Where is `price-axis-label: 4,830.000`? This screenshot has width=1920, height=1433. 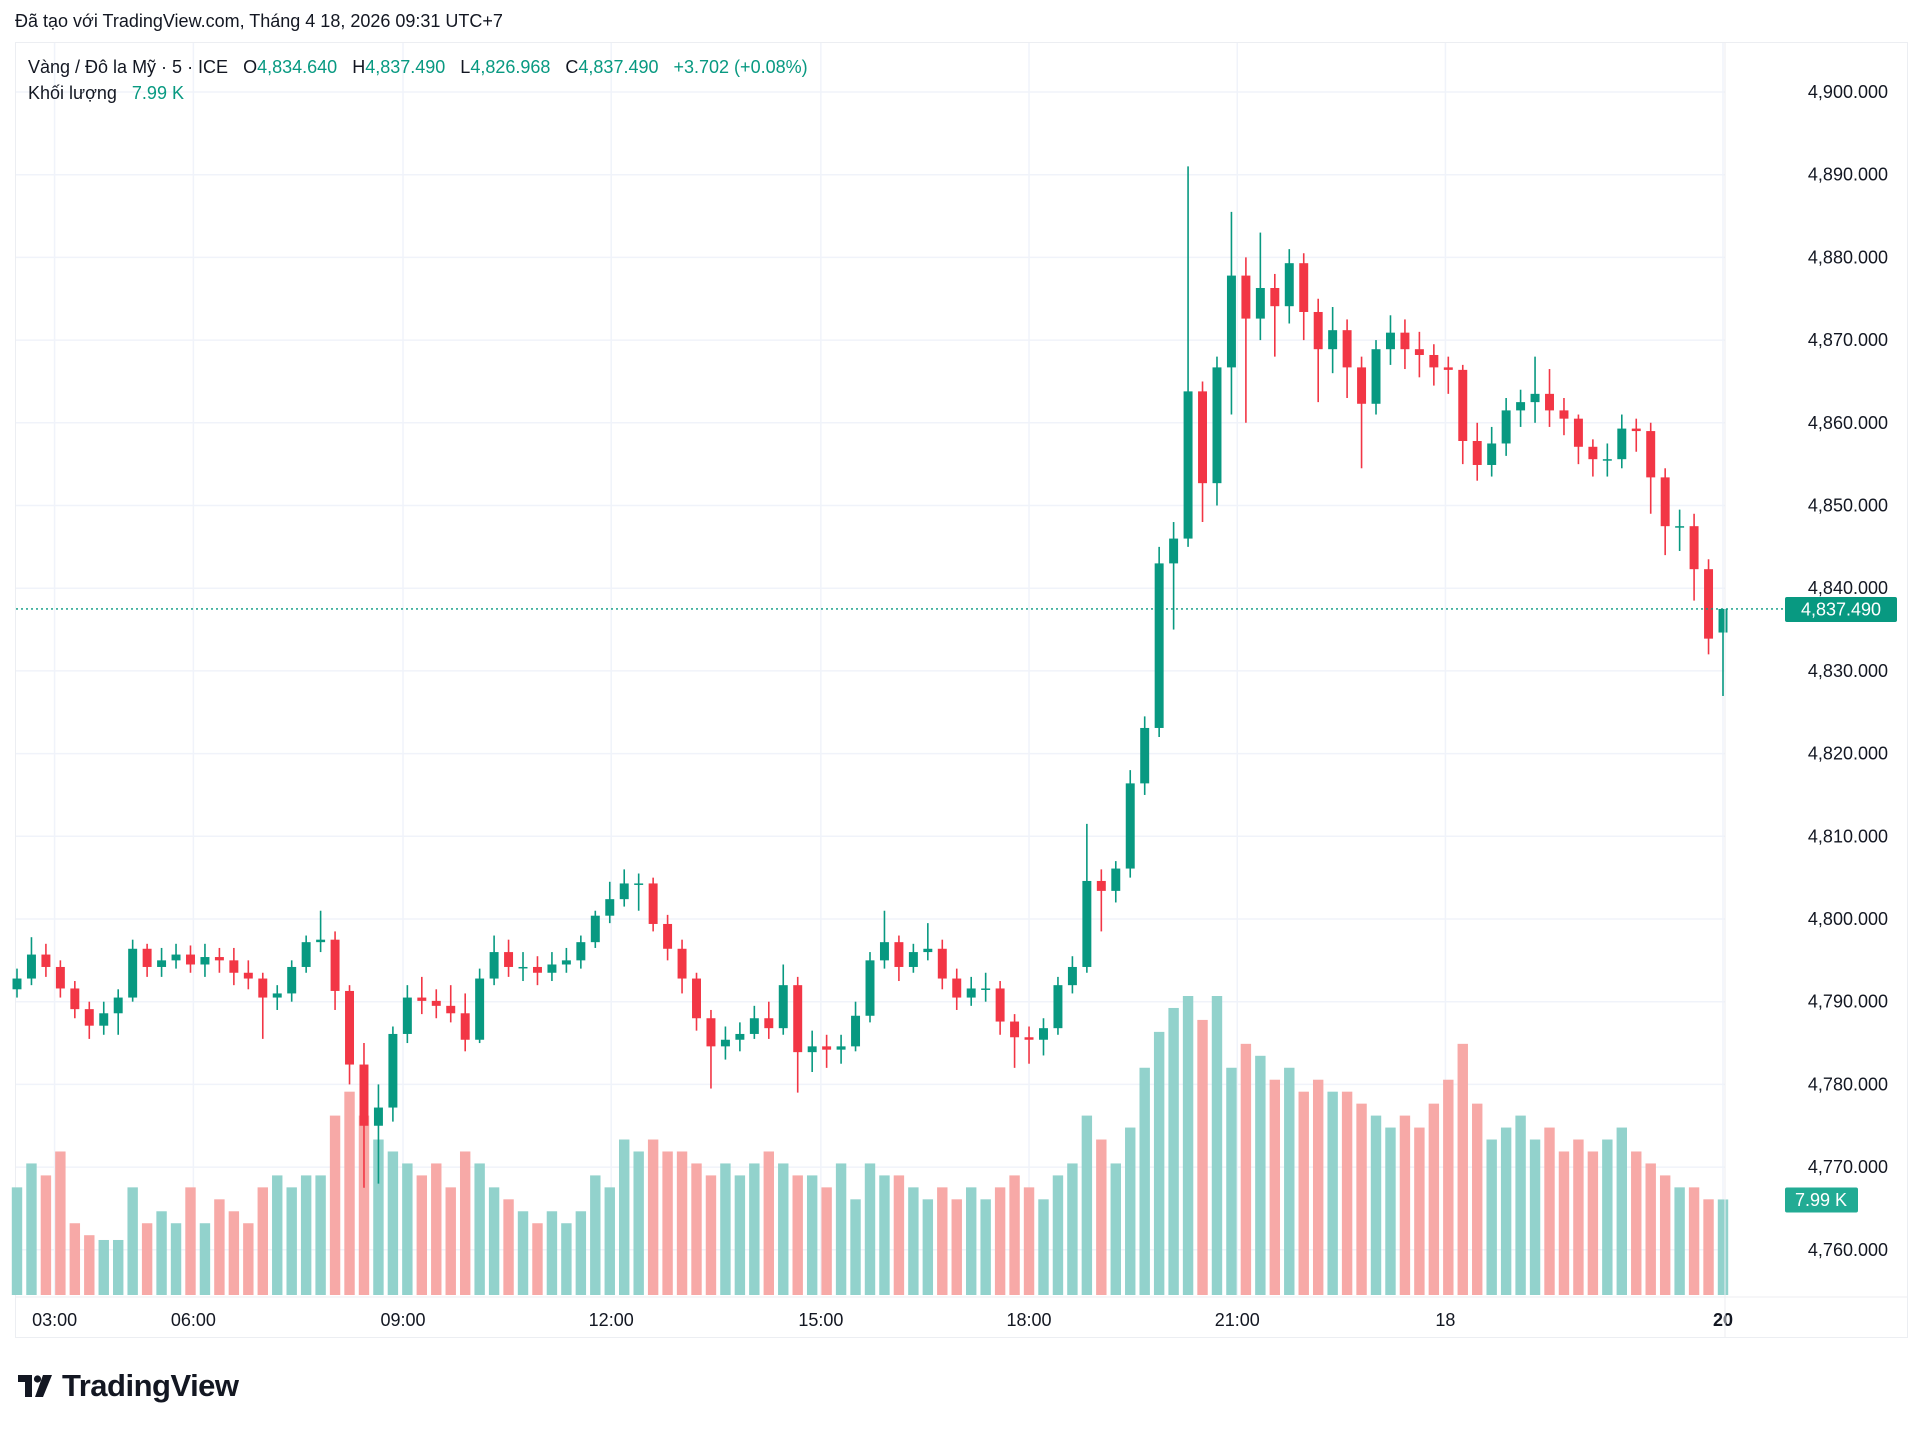
price-axis-label: 4,830.000 is located at coordinates (1848, 671).